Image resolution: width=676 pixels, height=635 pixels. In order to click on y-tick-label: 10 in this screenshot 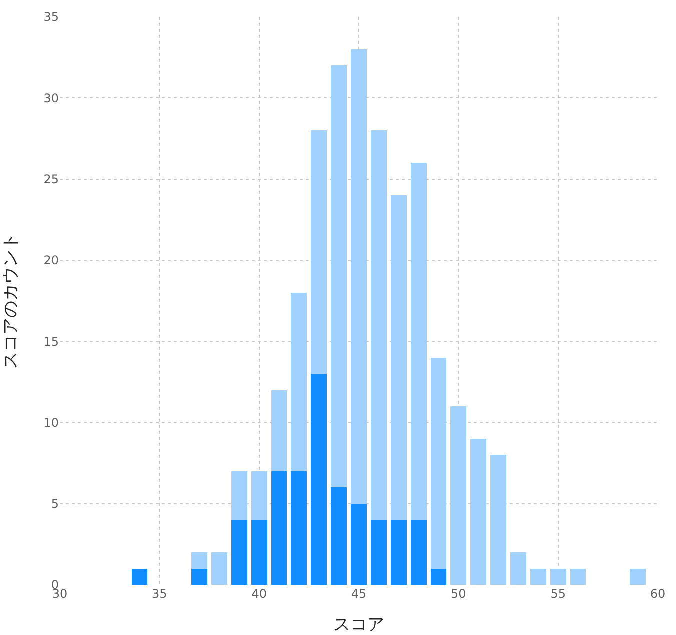, I will do `click(51, 423)`.